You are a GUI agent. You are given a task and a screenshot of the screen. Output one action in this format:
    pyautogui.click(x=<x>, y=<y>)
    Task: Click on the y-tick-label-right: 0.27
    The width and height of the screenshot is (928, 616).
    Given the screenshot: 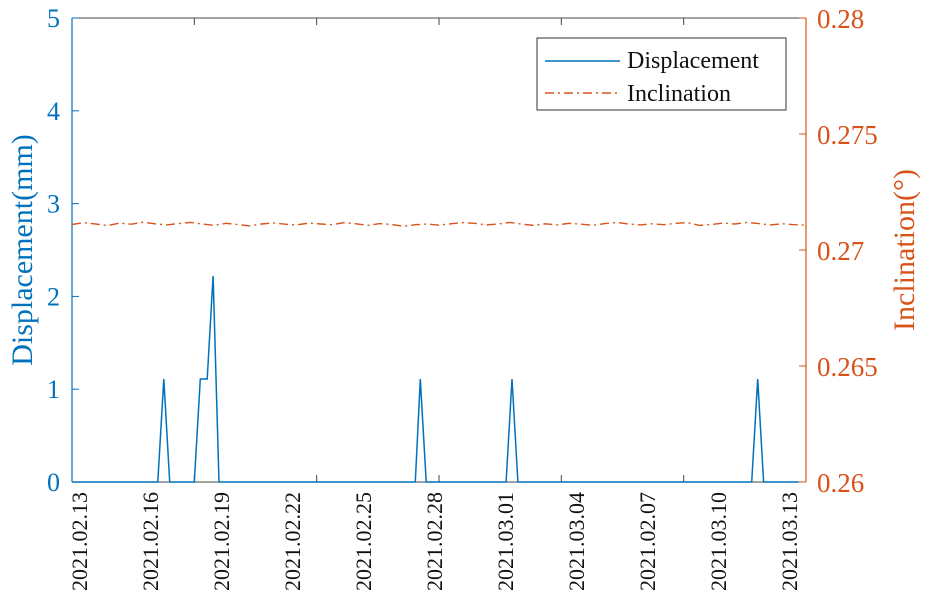 What is the action you would take?
    pyautogui.click(x=840, y=251)
    